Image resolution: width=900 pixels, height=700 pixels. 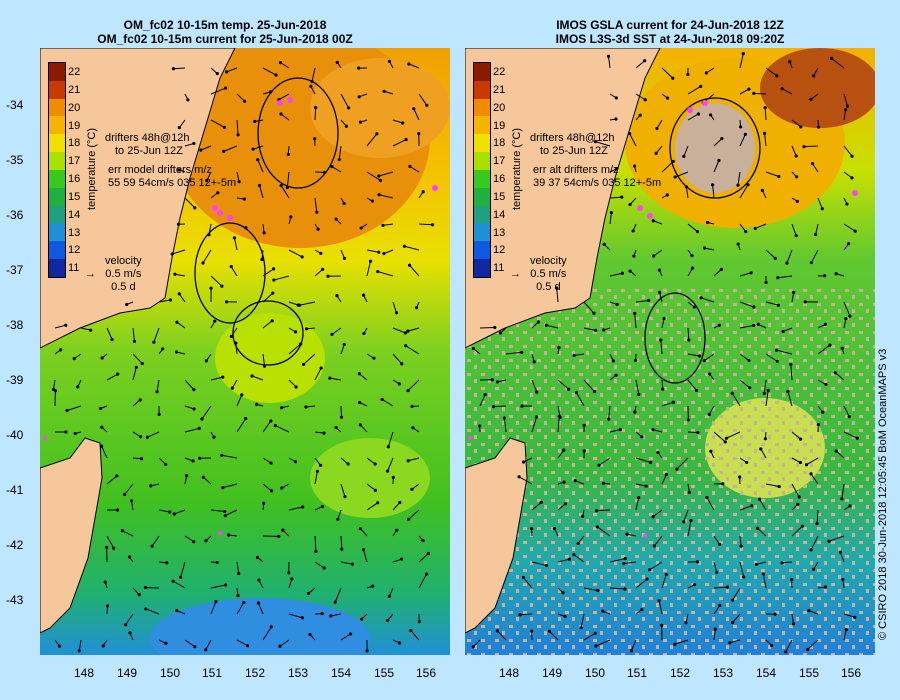 I want to click on y-tick: -36, so click(x=15, y=215).